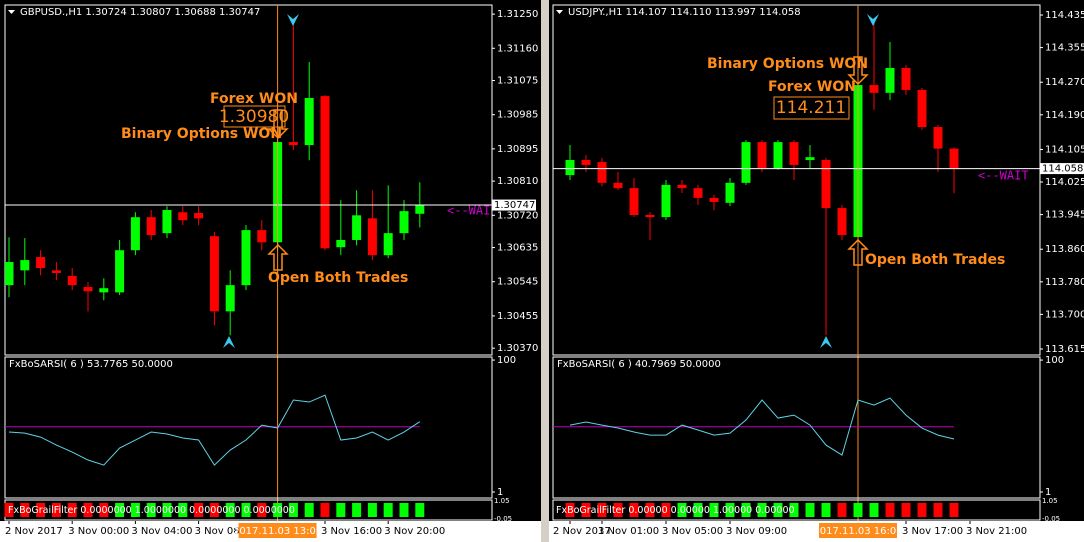  Describe the element at coordinates (559, 12) in the screenshot. I see `menu-triangle` at that location.